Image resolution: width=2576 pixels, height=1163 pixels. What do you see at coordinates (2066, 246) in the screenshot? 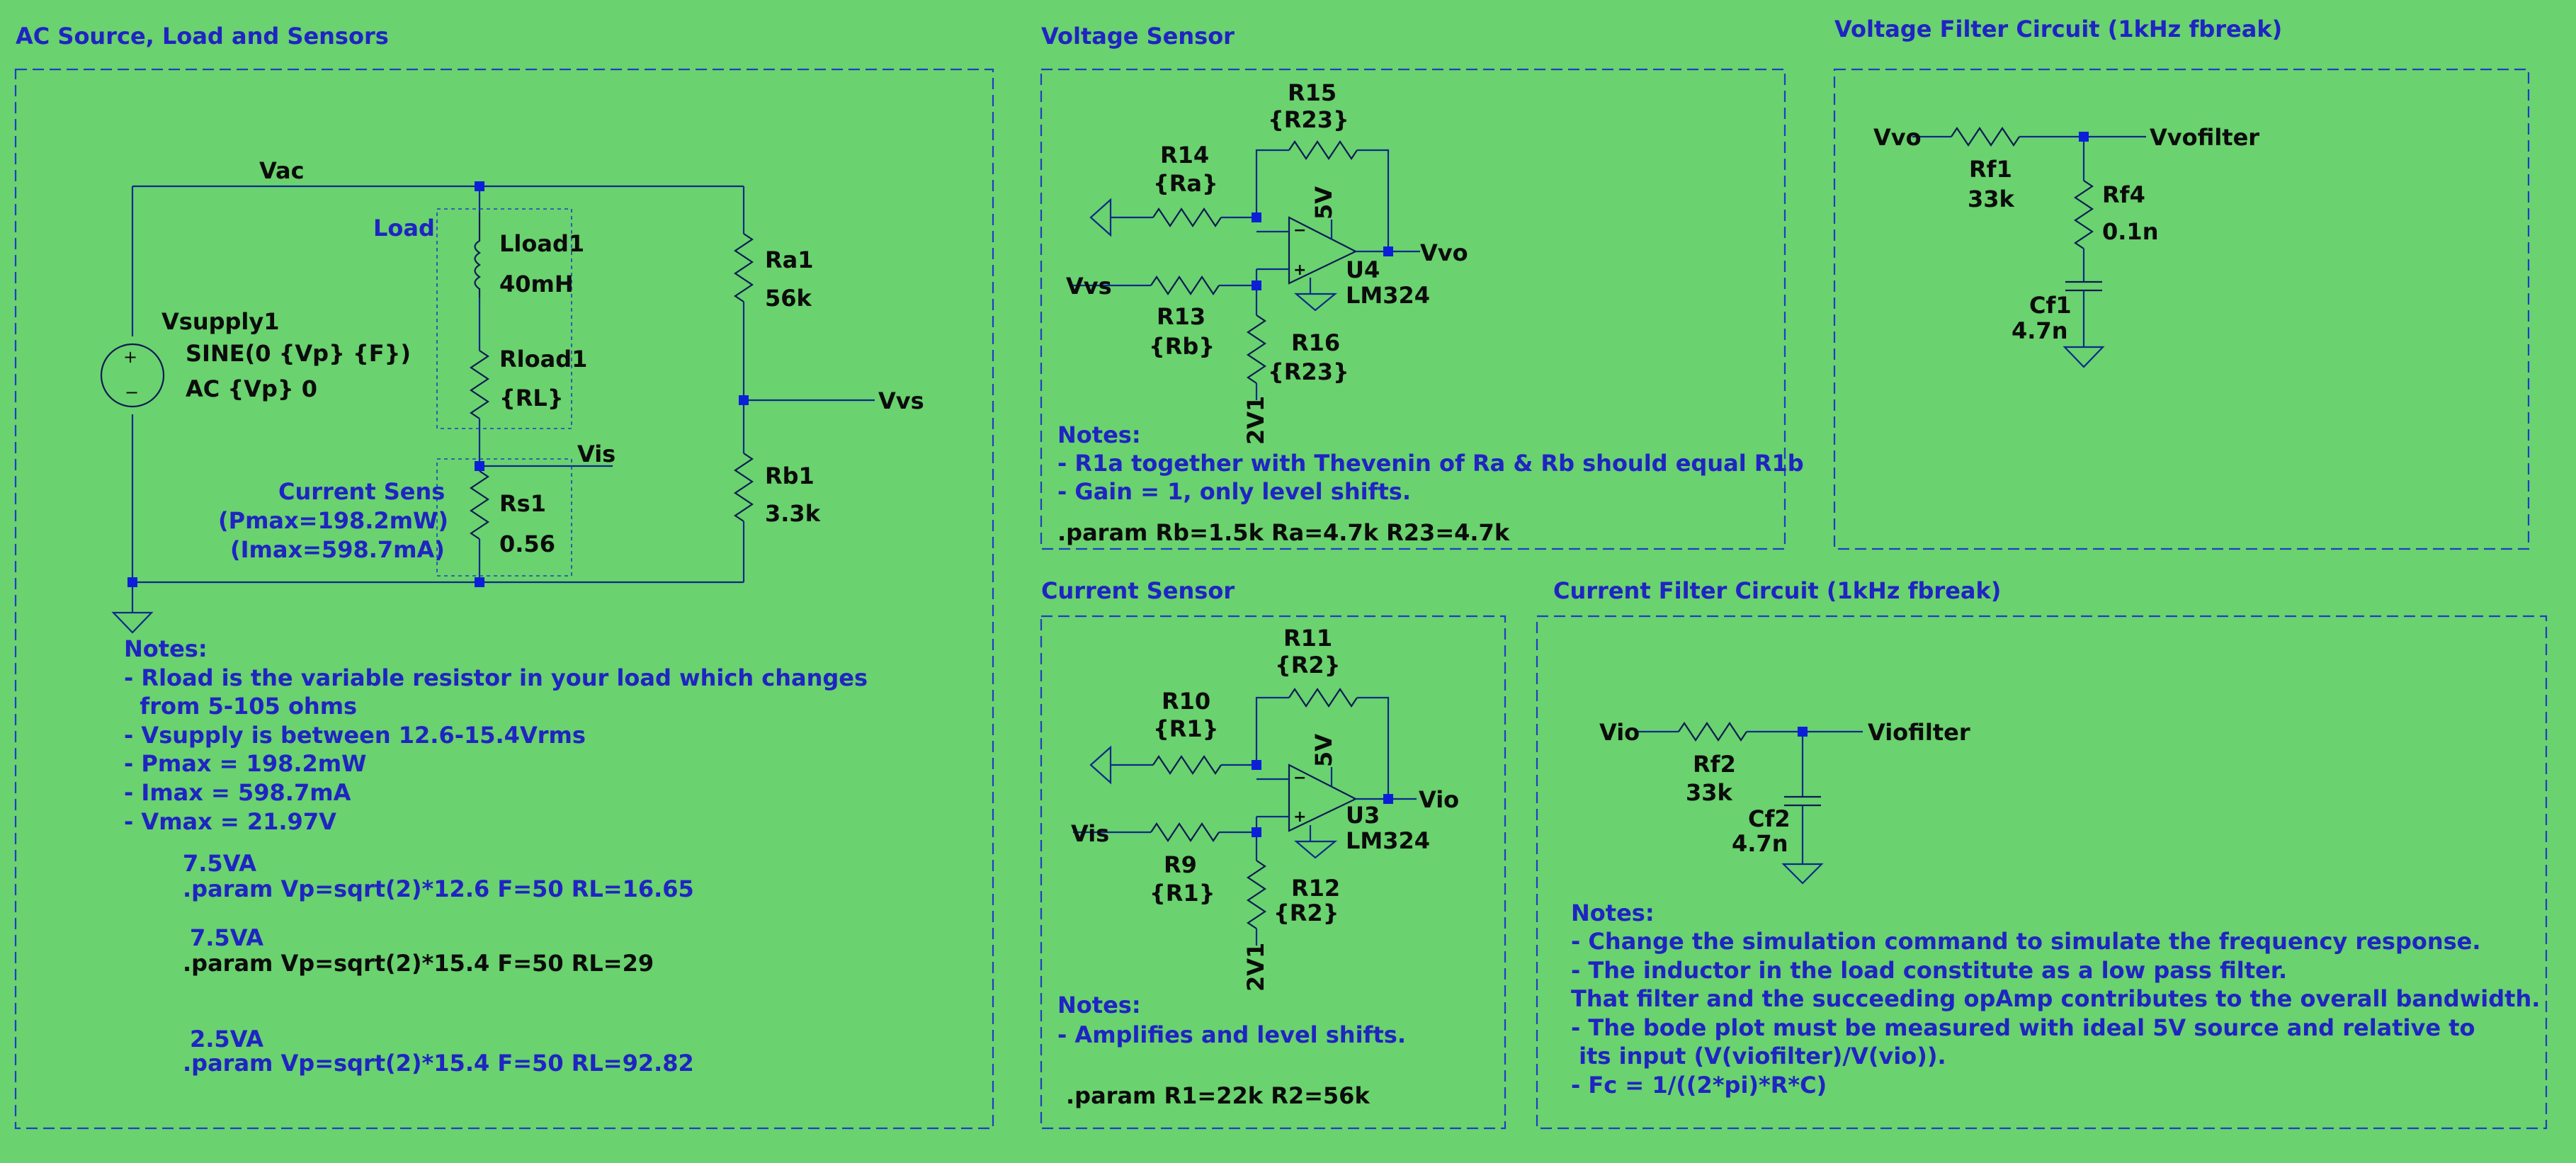
I see `voltage-filter-circuit: Vvo Vvofilter Rf1 33k Rf4 0.1n Cf1 4.7n` at bounding box center [2066, 246].